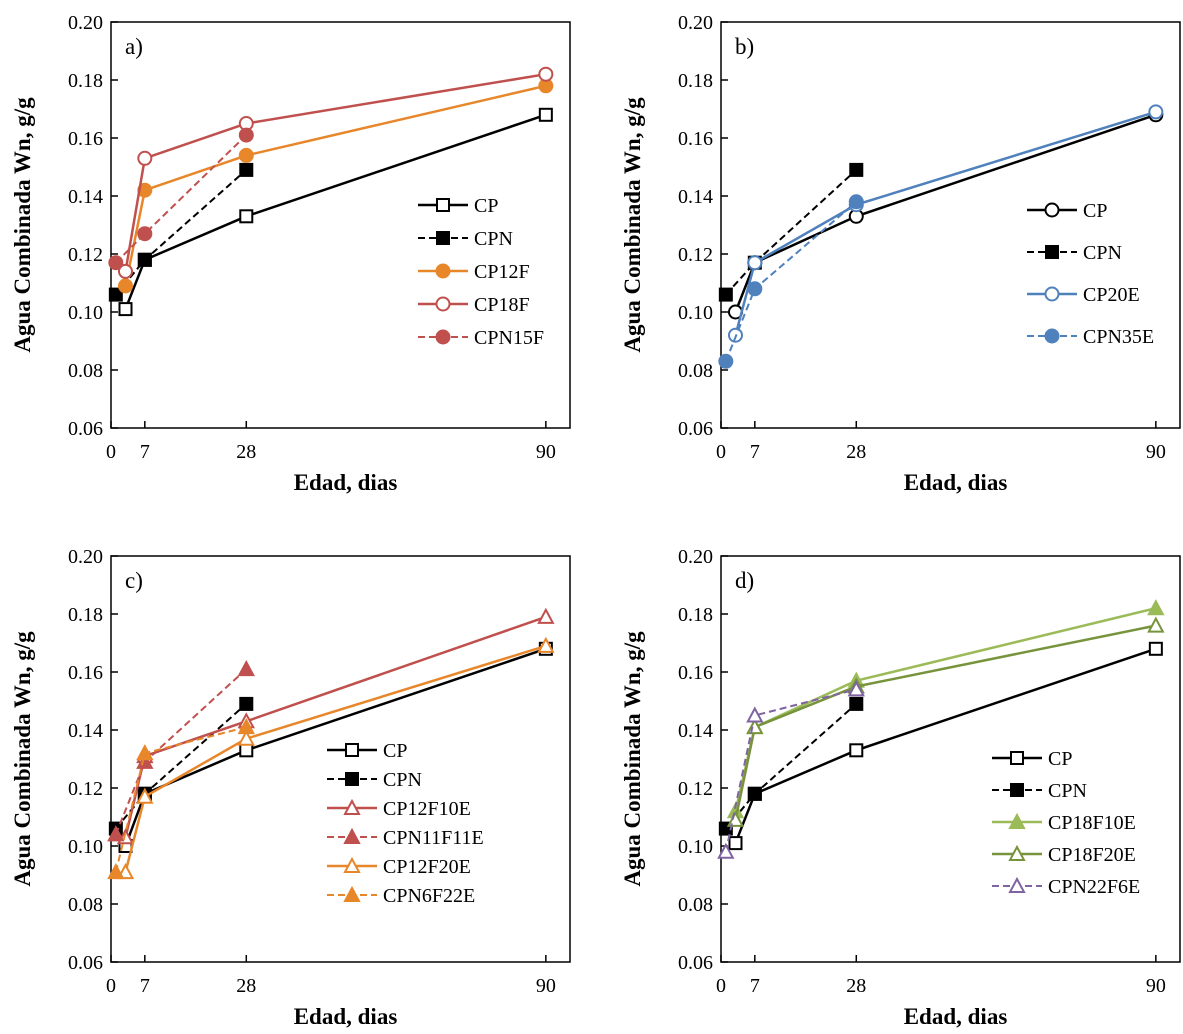  I want to click on series-CP18F10E, so click(945, 709).